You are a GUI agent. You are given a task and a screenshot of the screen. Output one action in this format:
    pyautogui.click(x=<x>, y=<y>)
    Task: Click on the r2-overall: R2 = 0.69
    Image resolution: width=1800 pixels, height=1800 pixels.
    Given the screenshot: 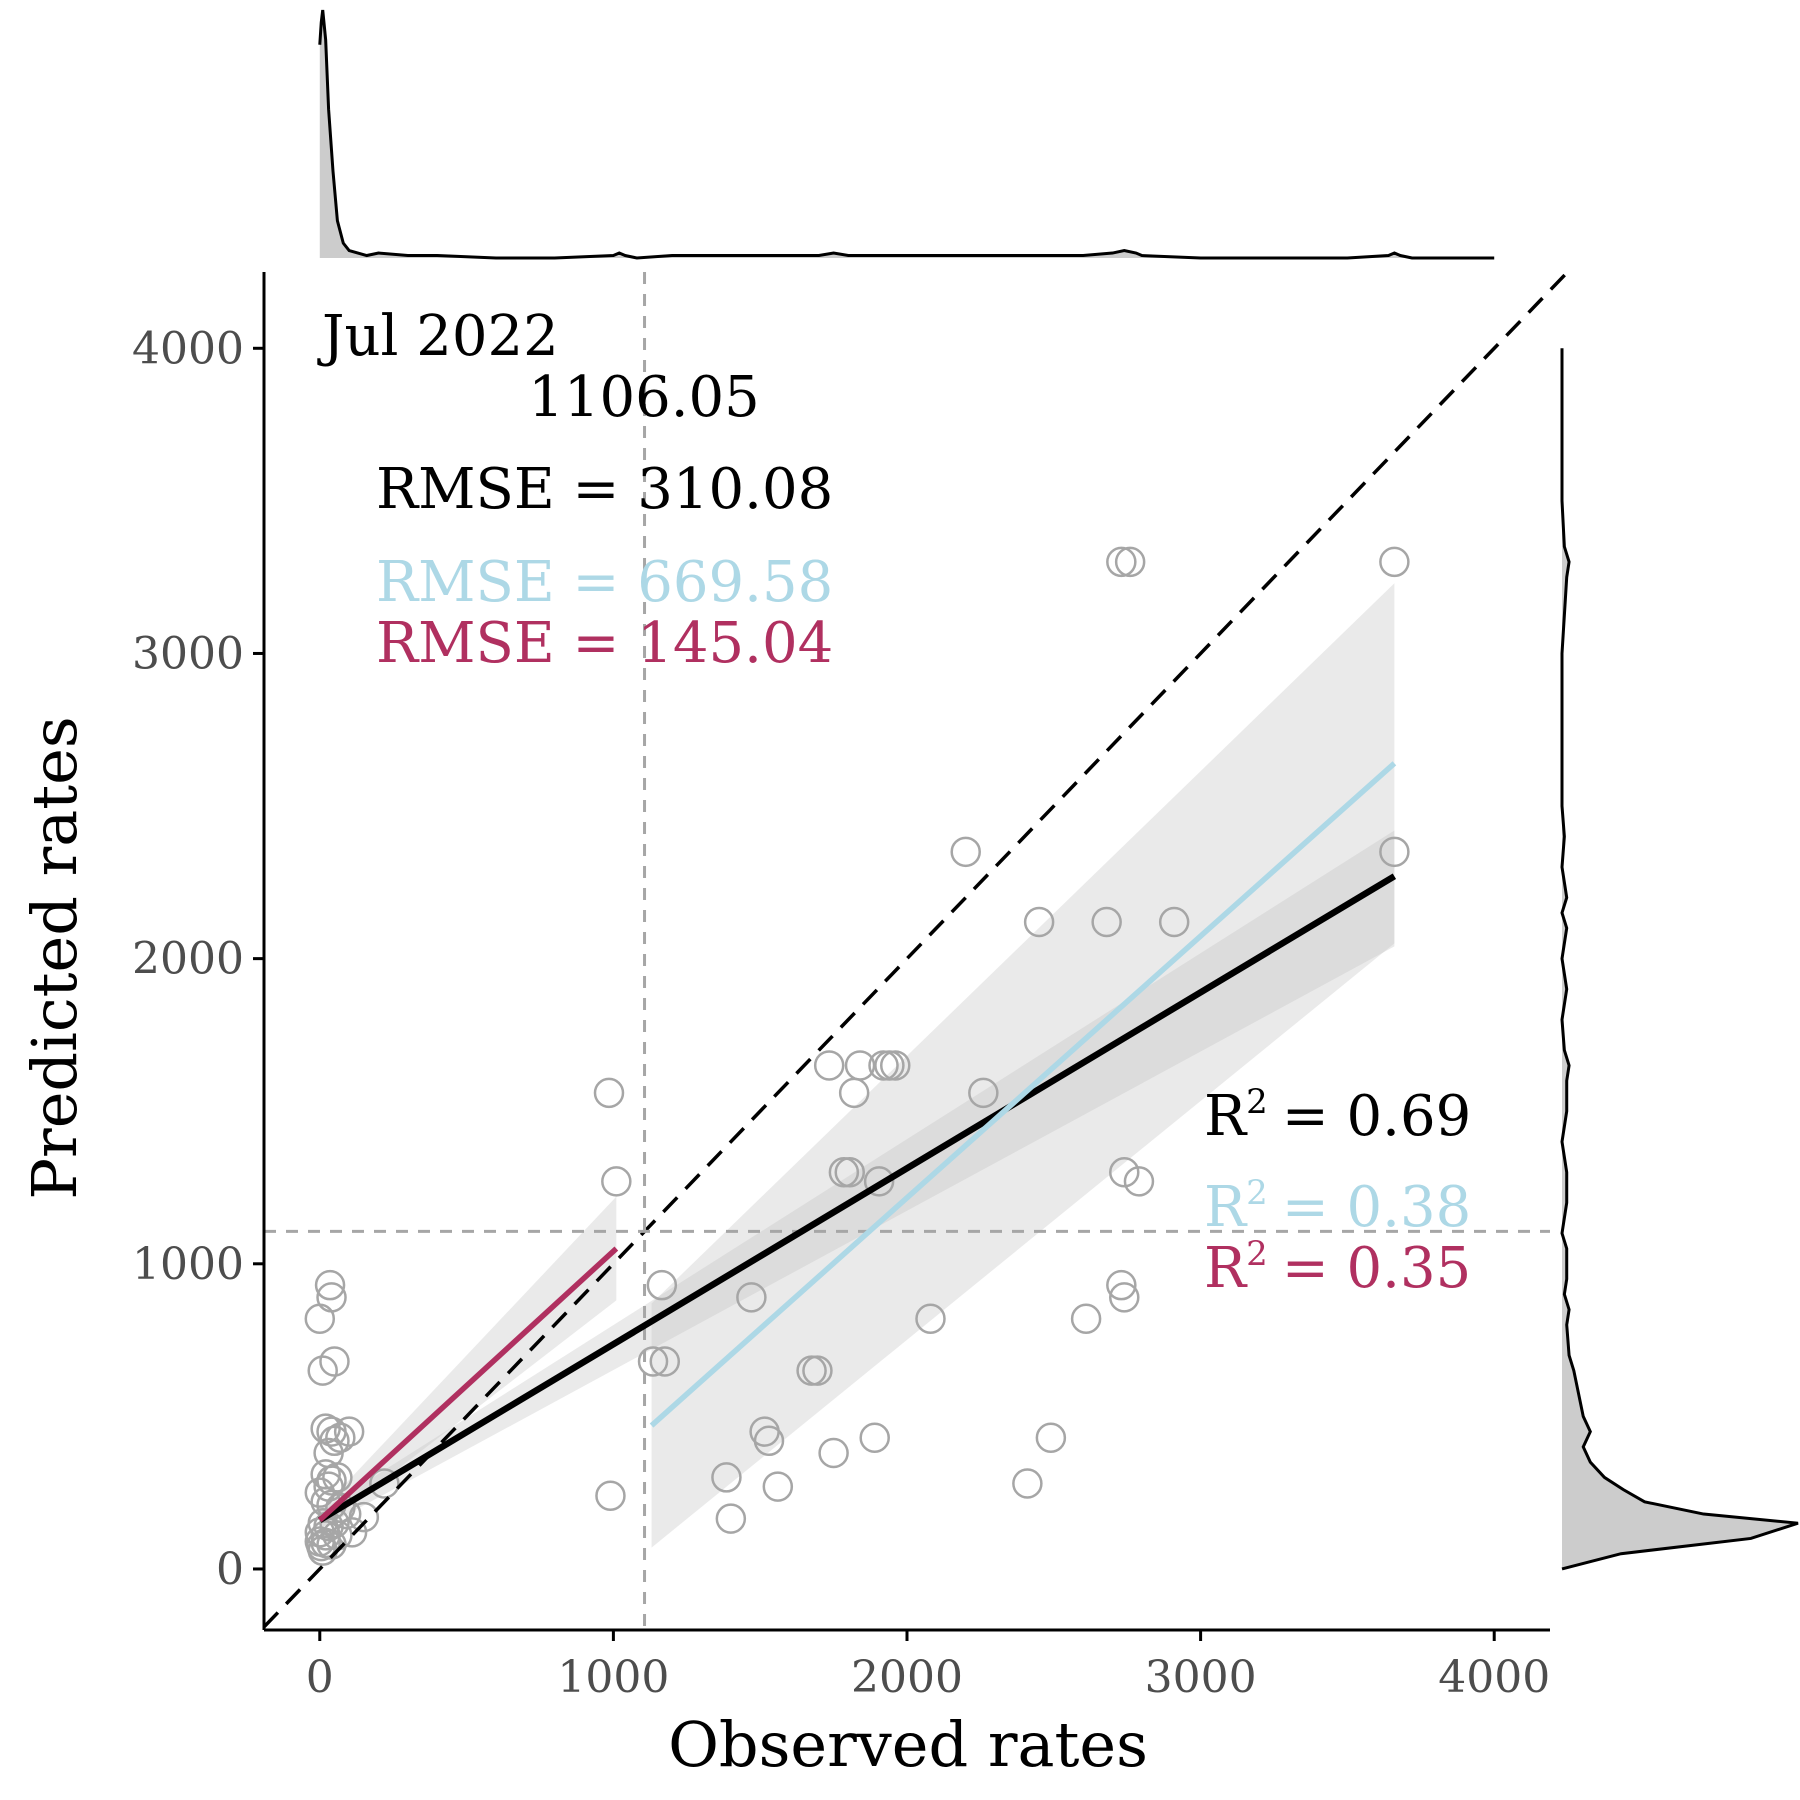 What is the action you would take?
    pyautogui.click(x=1337, y=1115)
    